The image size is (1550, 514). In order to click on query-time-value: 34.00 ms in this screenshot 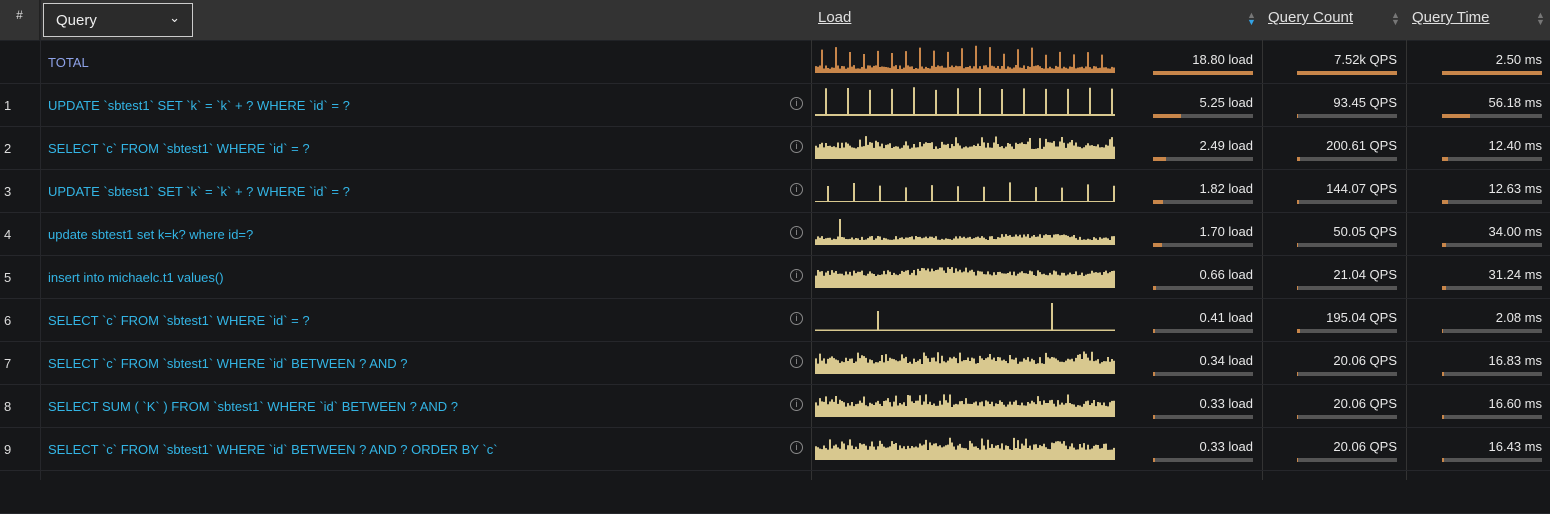, I will do `click(1515, 231)`.